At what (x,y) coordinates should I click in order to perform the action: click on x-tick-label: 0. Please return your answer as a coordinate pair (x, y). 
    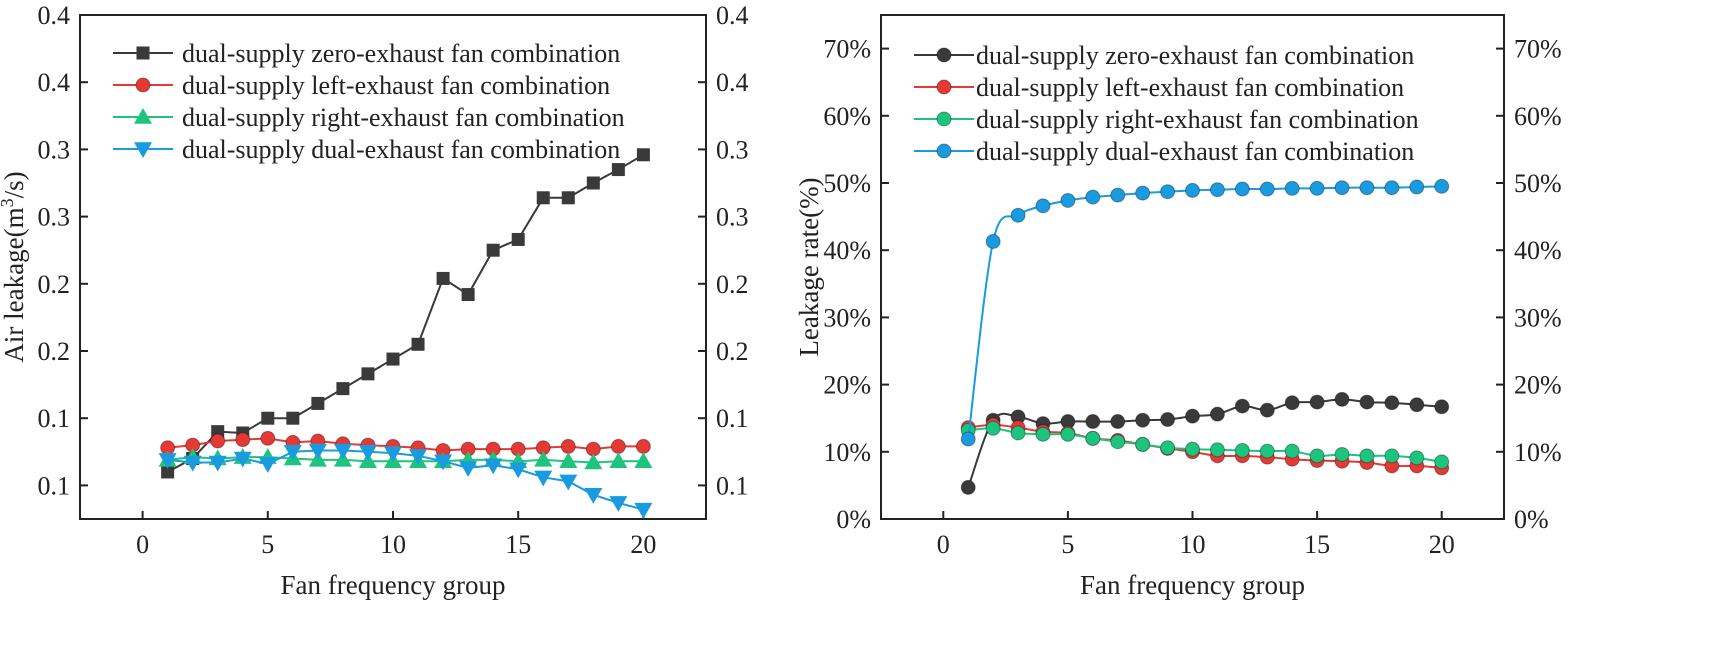
    Looking at the image, I should click on (142, 544).